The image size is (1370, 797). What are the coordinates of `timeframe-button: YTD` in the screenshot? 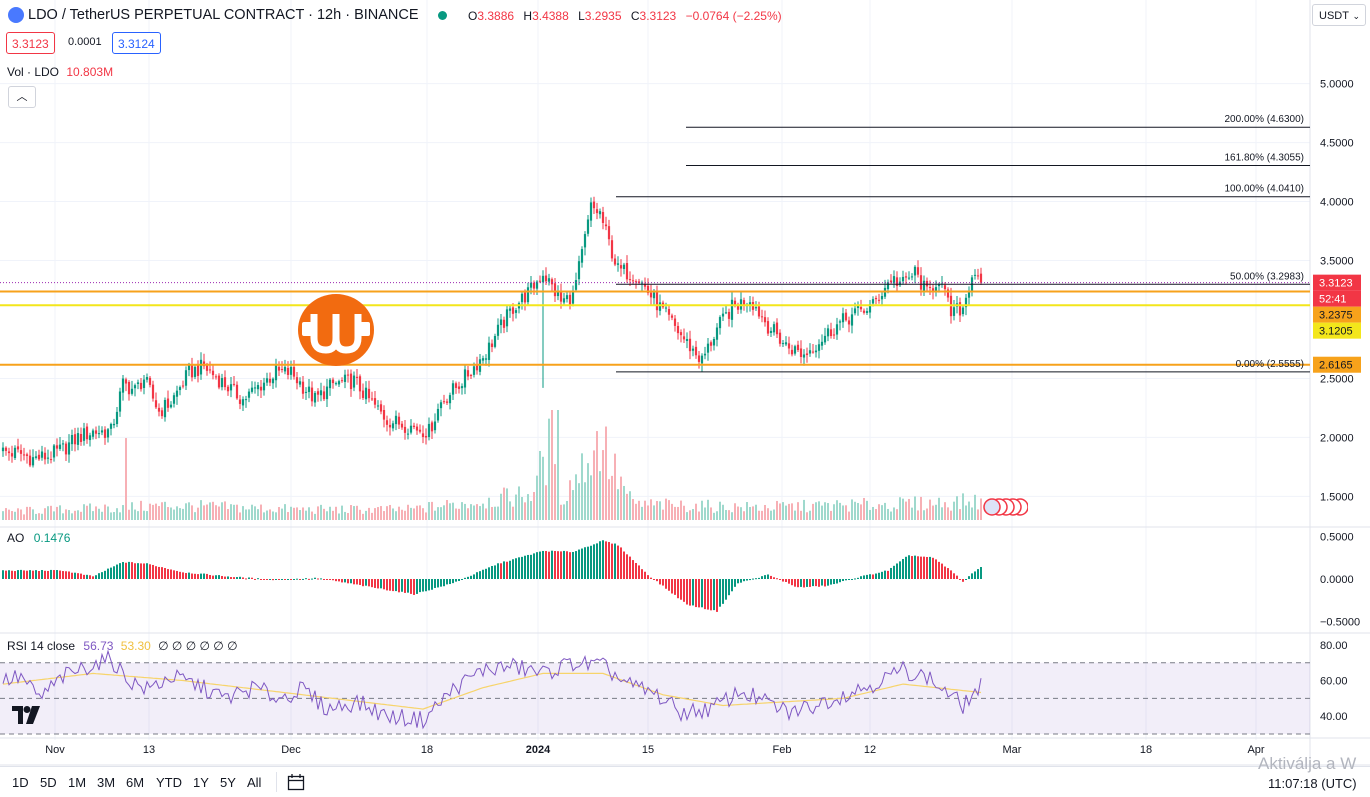 It's located at (169, 782).